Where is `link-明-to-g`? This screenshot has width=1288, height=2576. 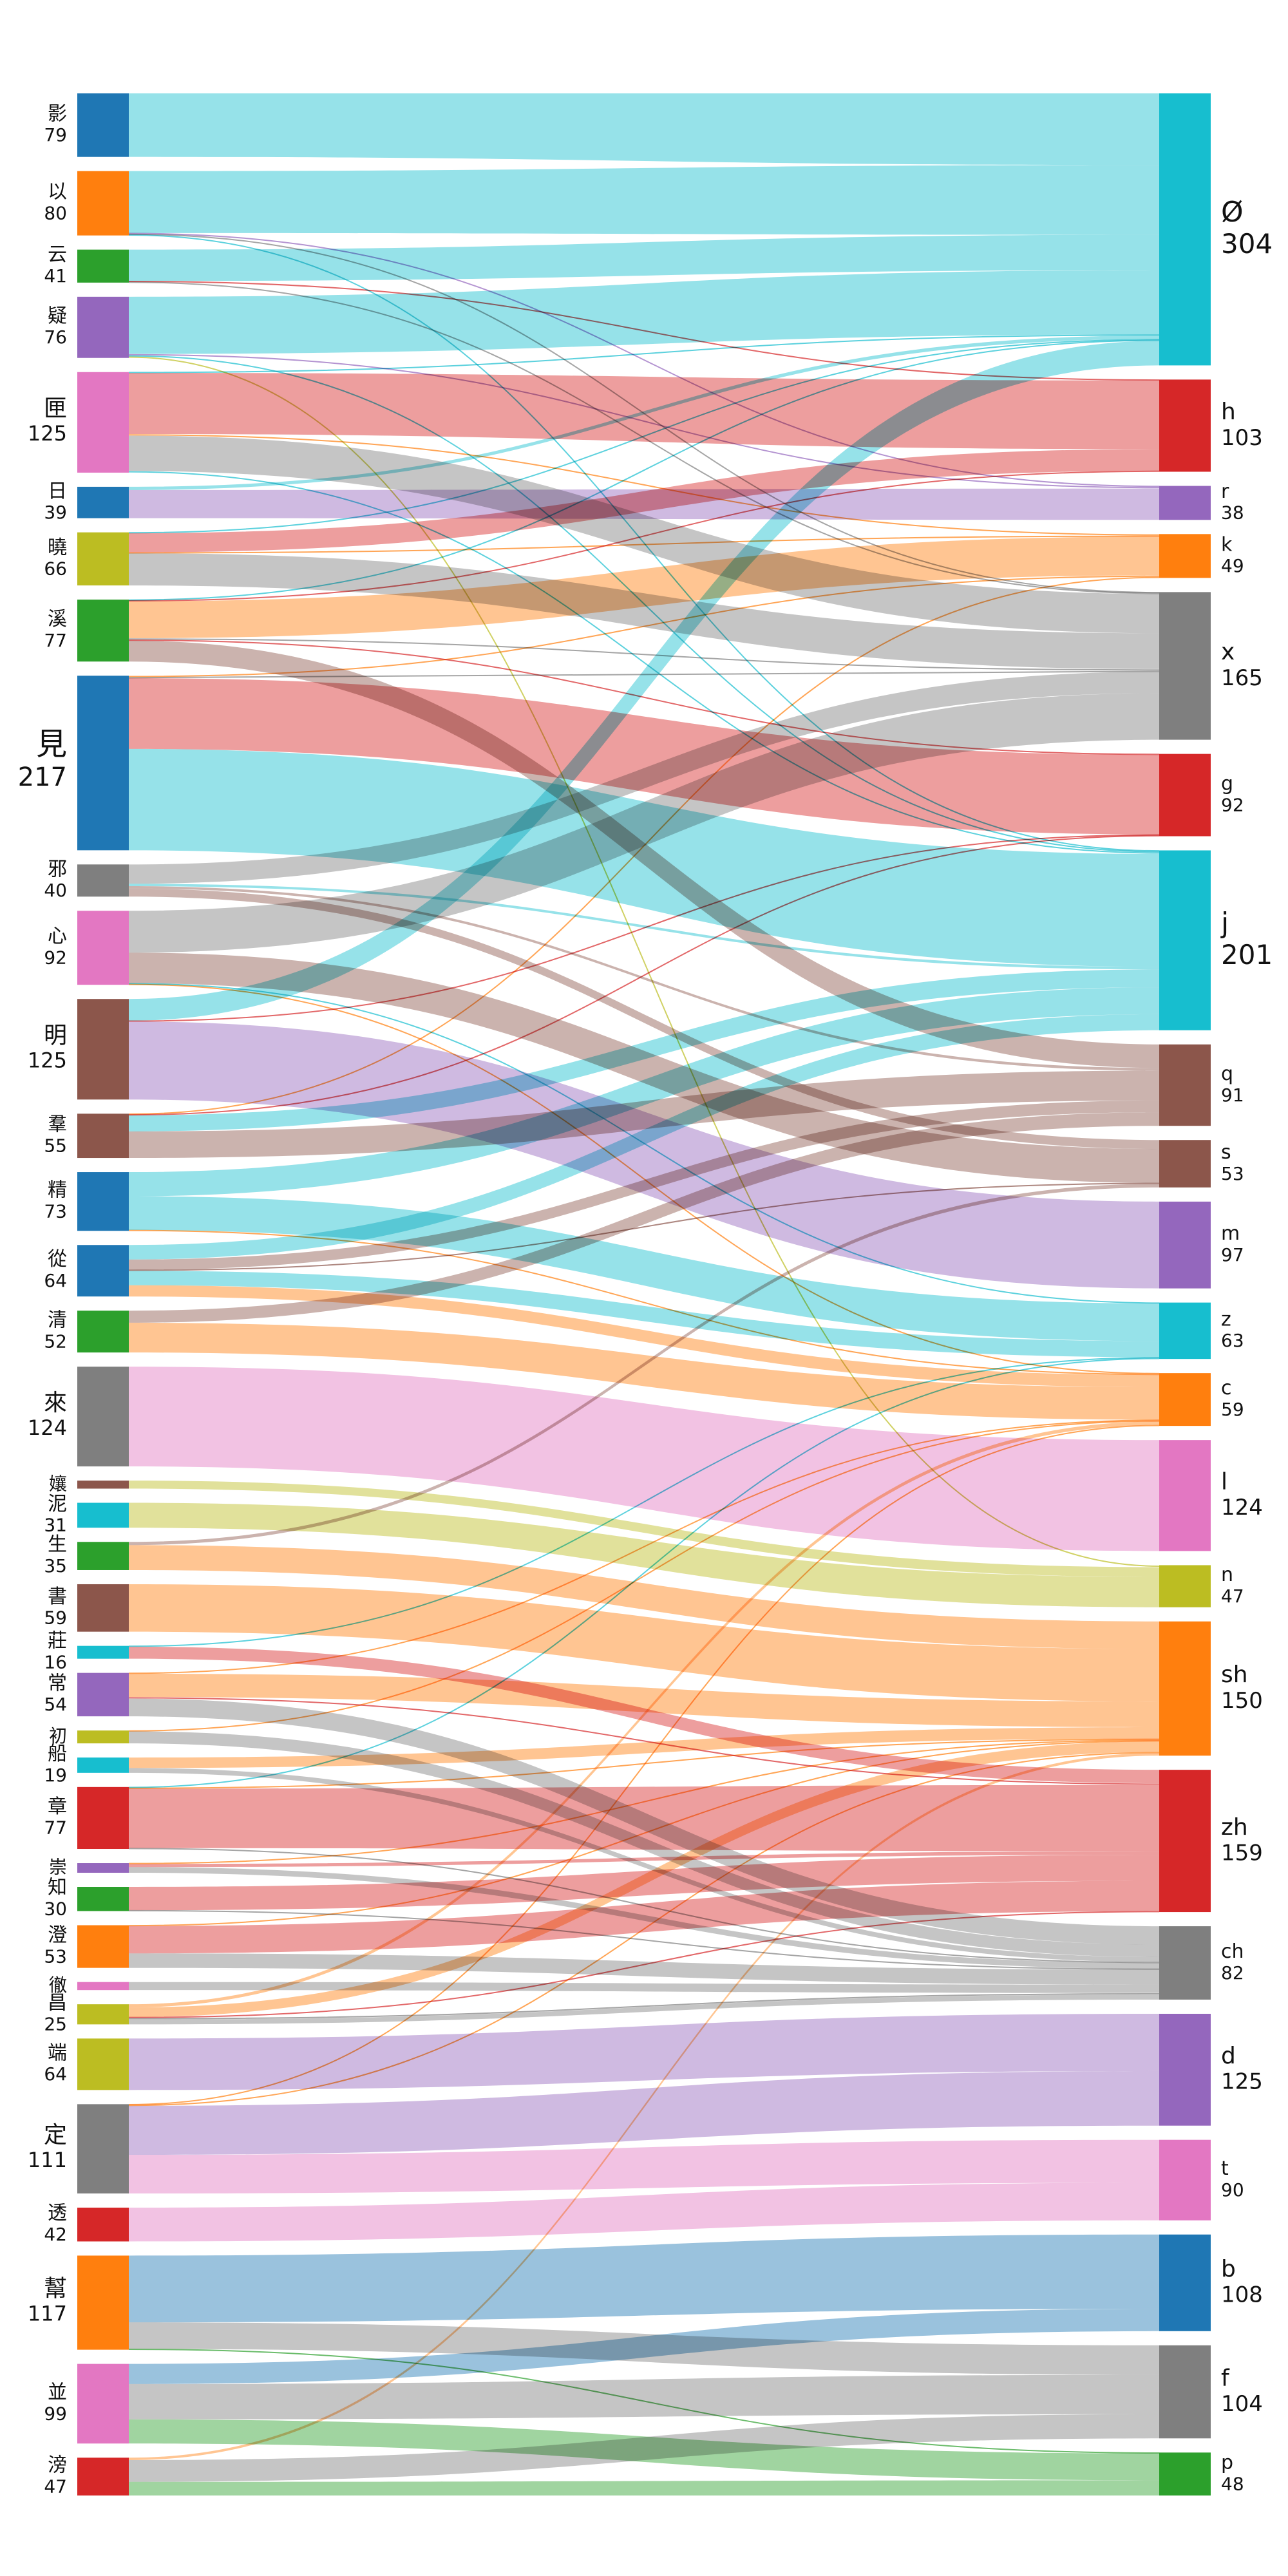 link-明-to-g is located at coordinates (644, 928).